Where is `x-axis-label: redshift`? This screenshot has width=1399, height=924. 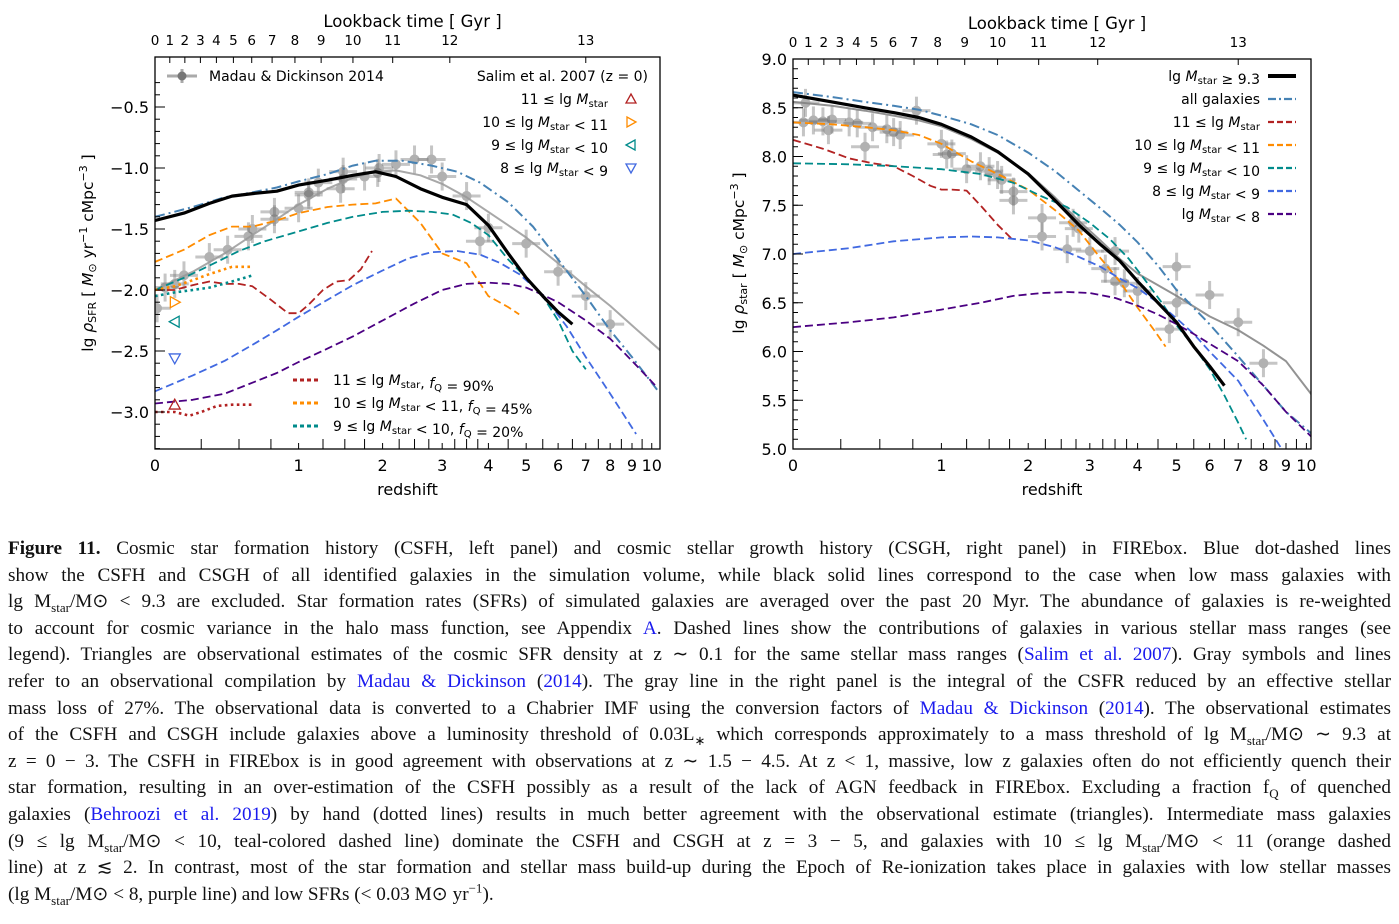 x-axis-label: redshift is located at coordinates (407, 489).